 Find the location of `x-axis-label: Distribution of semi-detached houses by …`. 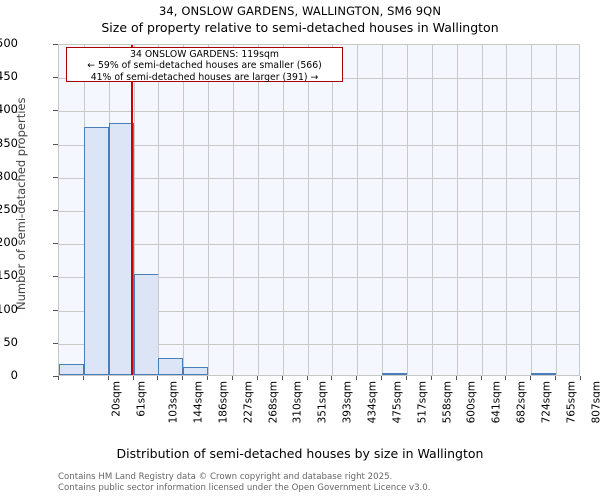

x-axis-label: Distribution of semi-detached houses by … is located at coordinates (300, 453).